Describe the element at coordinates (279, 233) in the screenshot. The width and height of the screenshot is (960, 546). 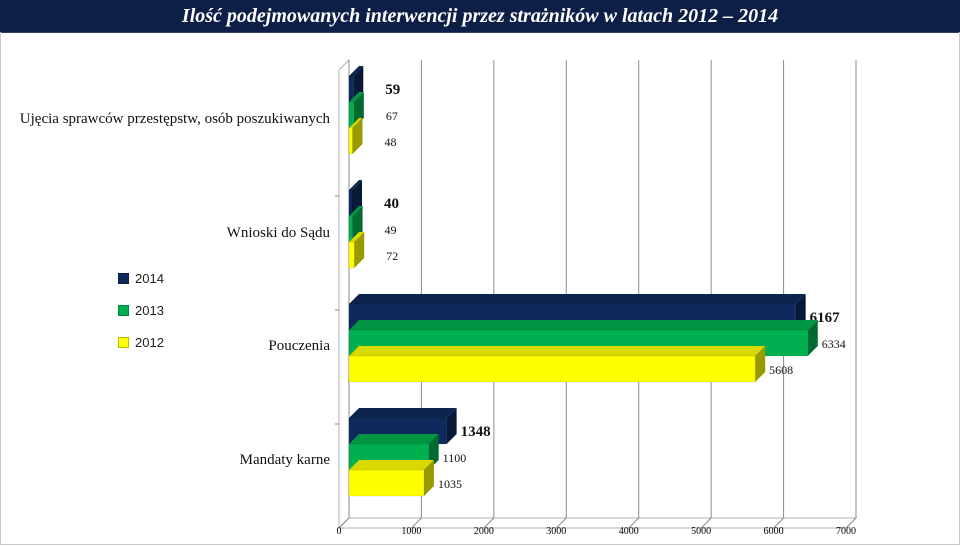
I see `category-label: Wnioski do Sądu` at that location.